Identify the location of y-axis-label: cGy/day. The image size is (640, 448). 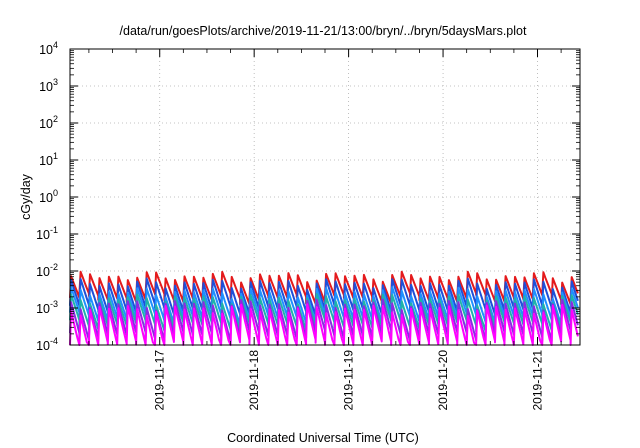
(26, 196).